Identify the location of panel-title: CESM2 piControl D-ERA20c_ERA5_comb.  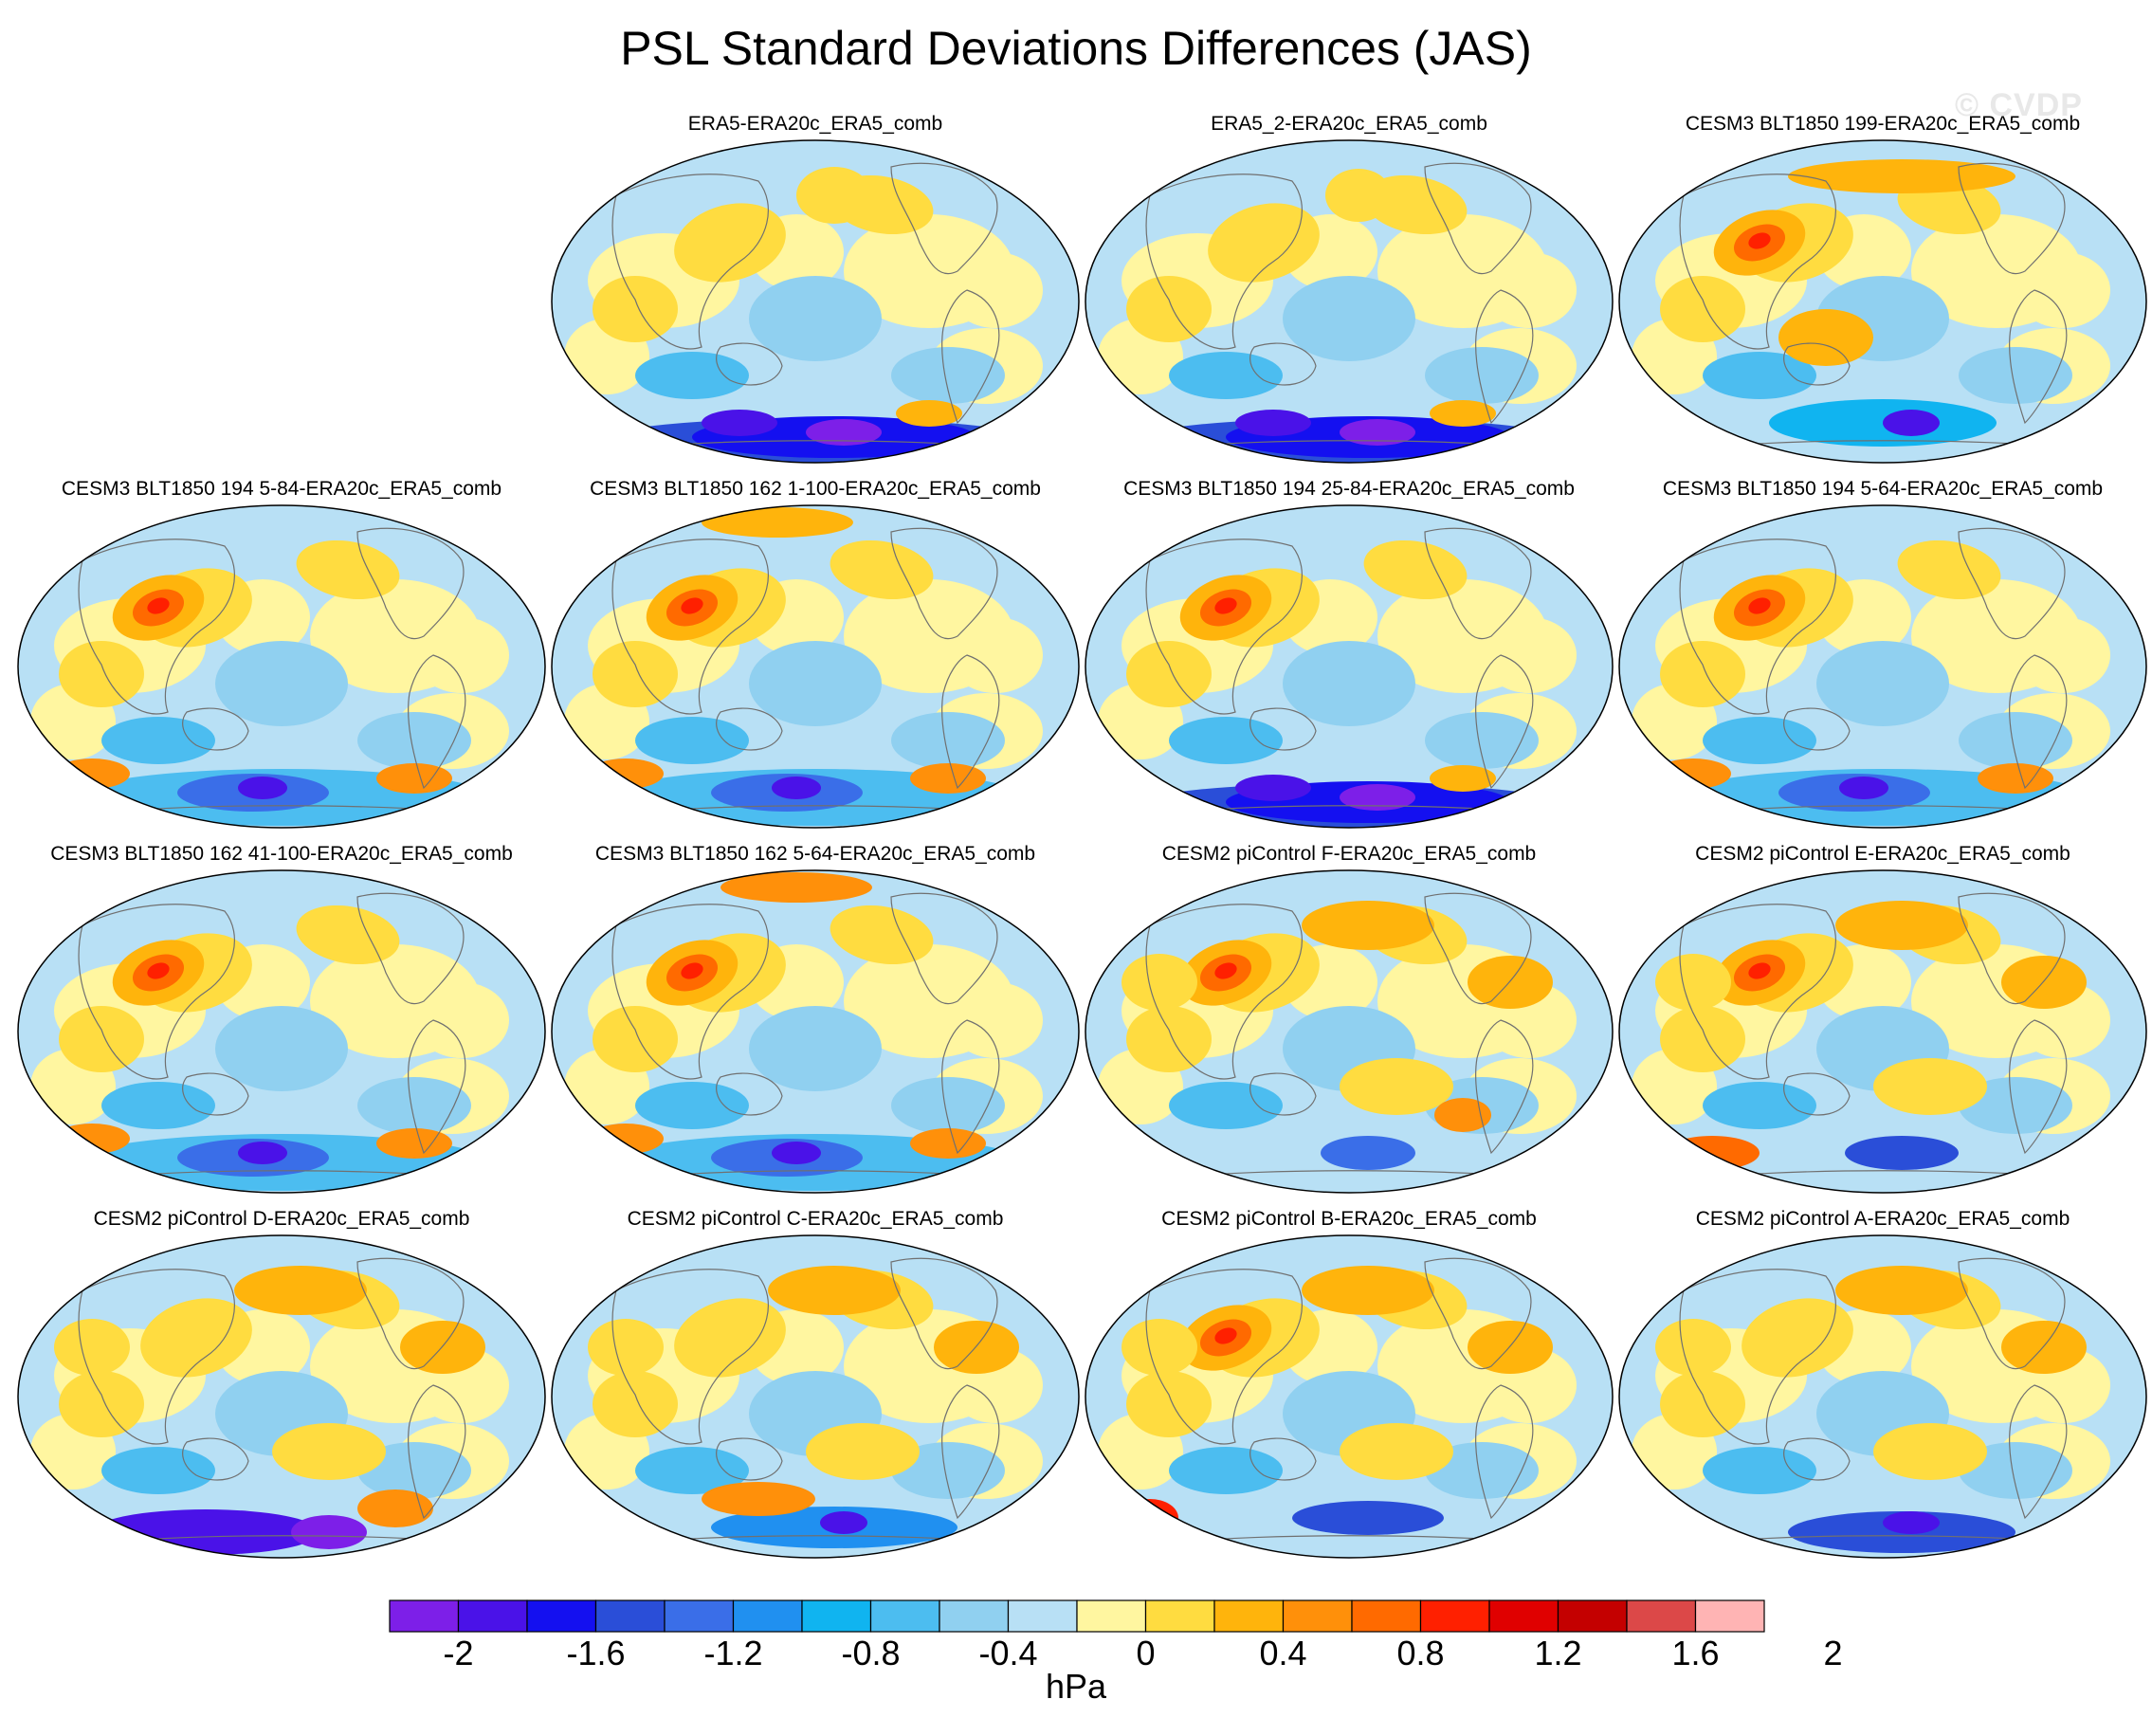
(282, 1219).